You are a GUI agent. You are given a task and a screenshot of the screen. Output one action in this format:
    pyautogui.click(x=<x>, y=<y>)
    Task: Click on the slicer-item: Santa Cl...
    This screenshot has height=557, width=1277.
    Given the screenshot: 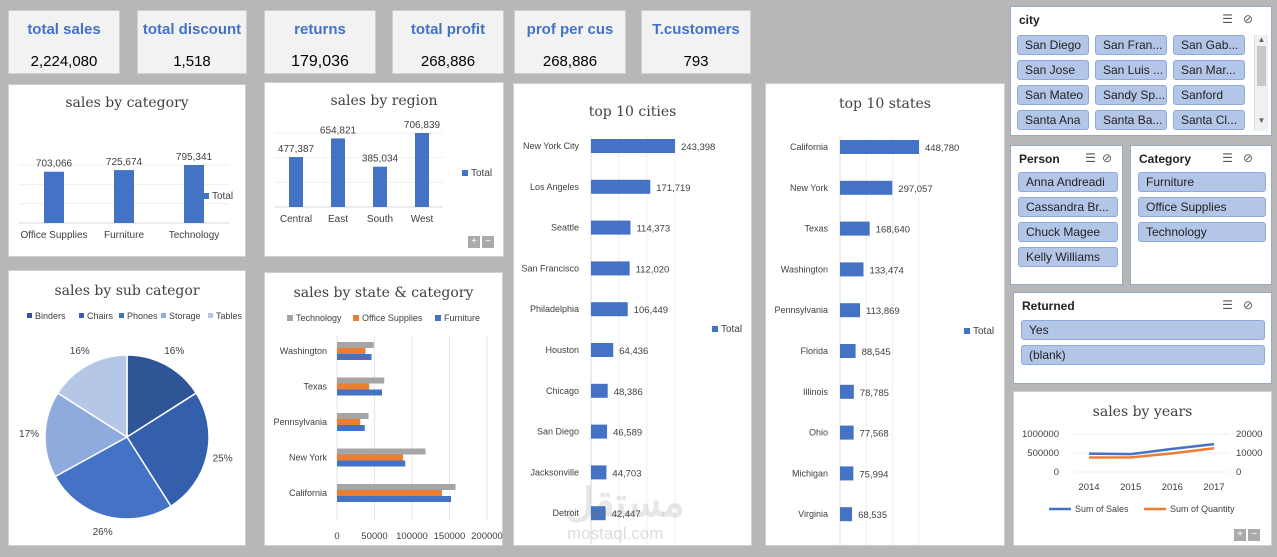 What is the action you would take?
    pyautogui.click(x=1209, y=120)
    